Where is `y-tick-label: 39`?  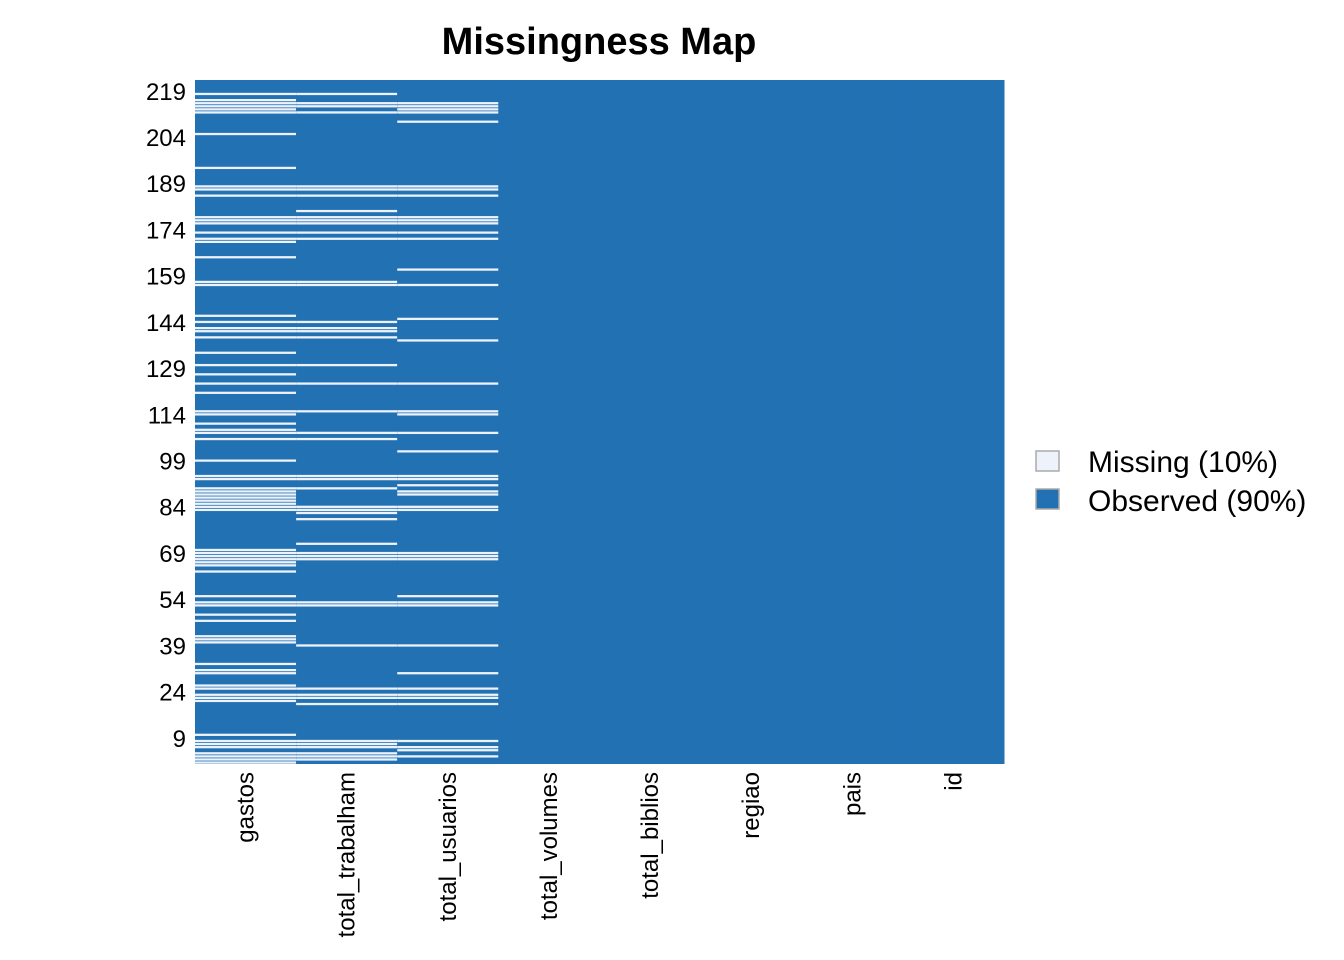 y-tick-label: 39 is located at coordinates (172, 646).